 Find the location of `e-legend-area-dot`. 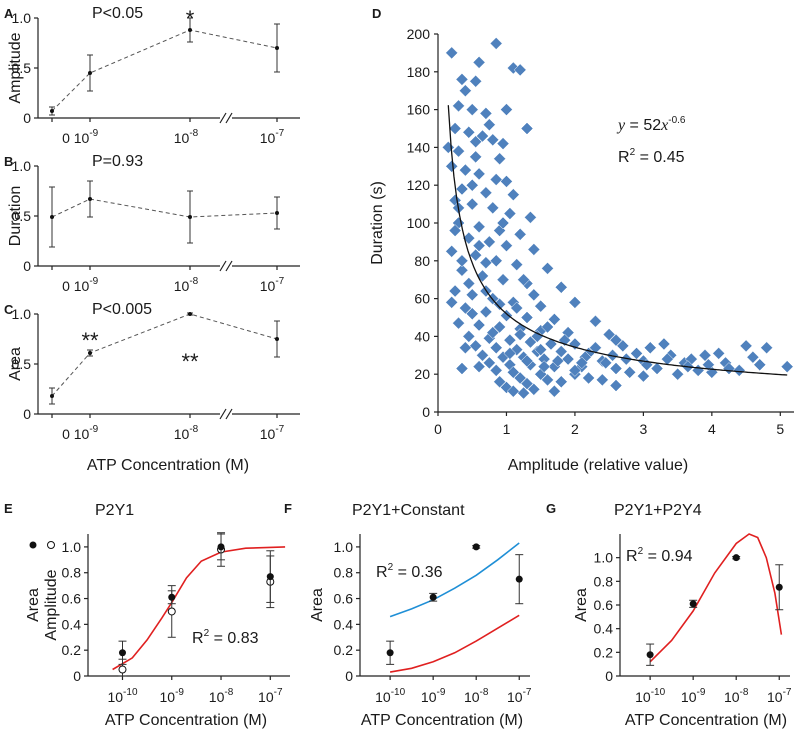

e-legend-area-dot is located at coordinates (33, 545).